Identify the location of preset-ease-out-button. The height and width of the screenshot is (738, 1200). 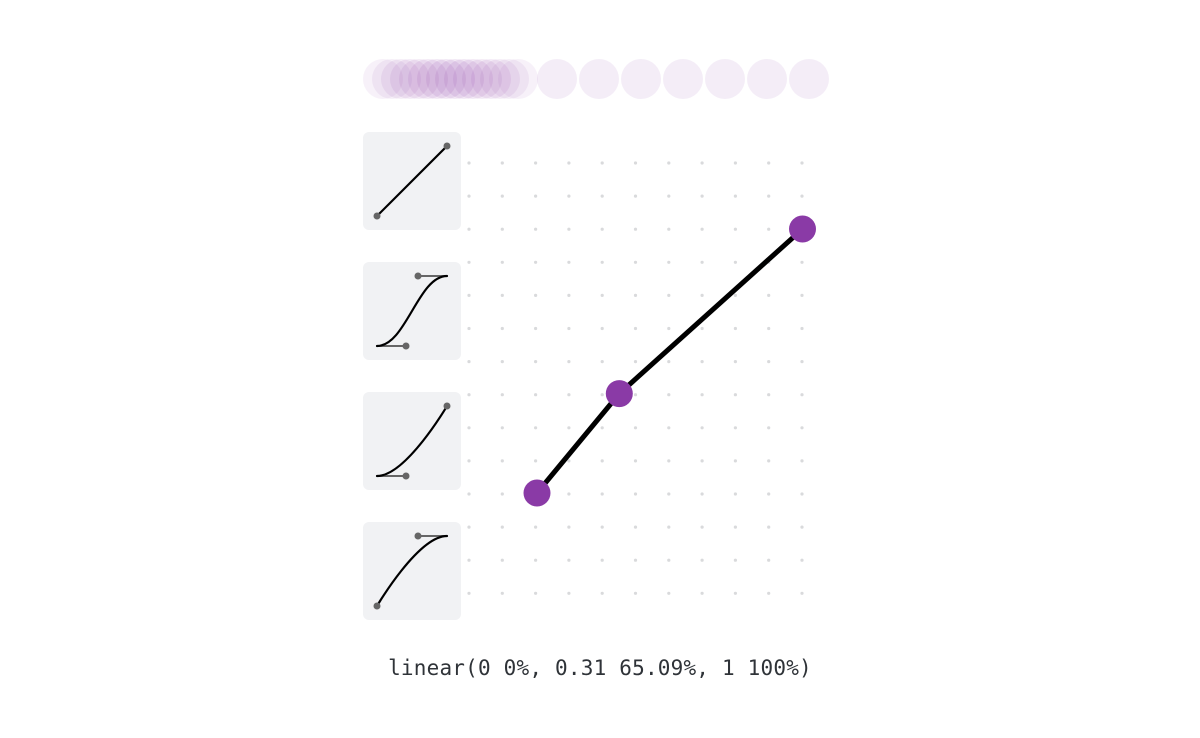
(412, 571).